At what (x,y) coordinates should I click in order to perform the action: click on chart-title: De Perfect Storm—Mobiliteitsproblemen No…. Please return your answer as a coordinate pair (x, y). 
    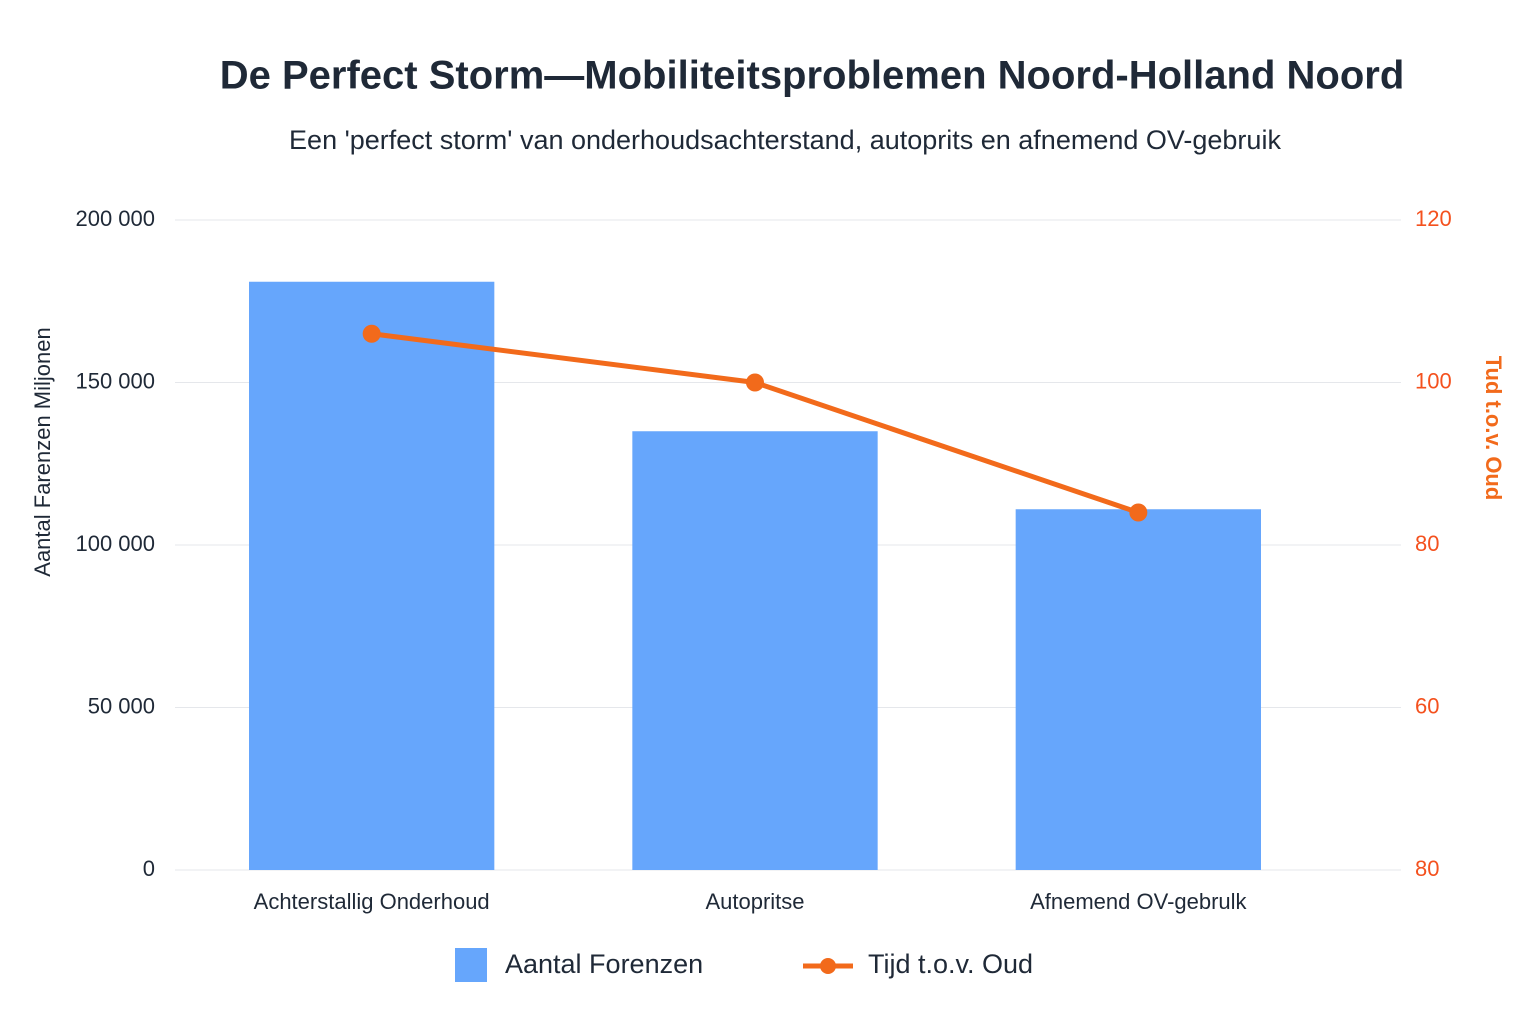
    Looking at the image, I should click on (812, 76).